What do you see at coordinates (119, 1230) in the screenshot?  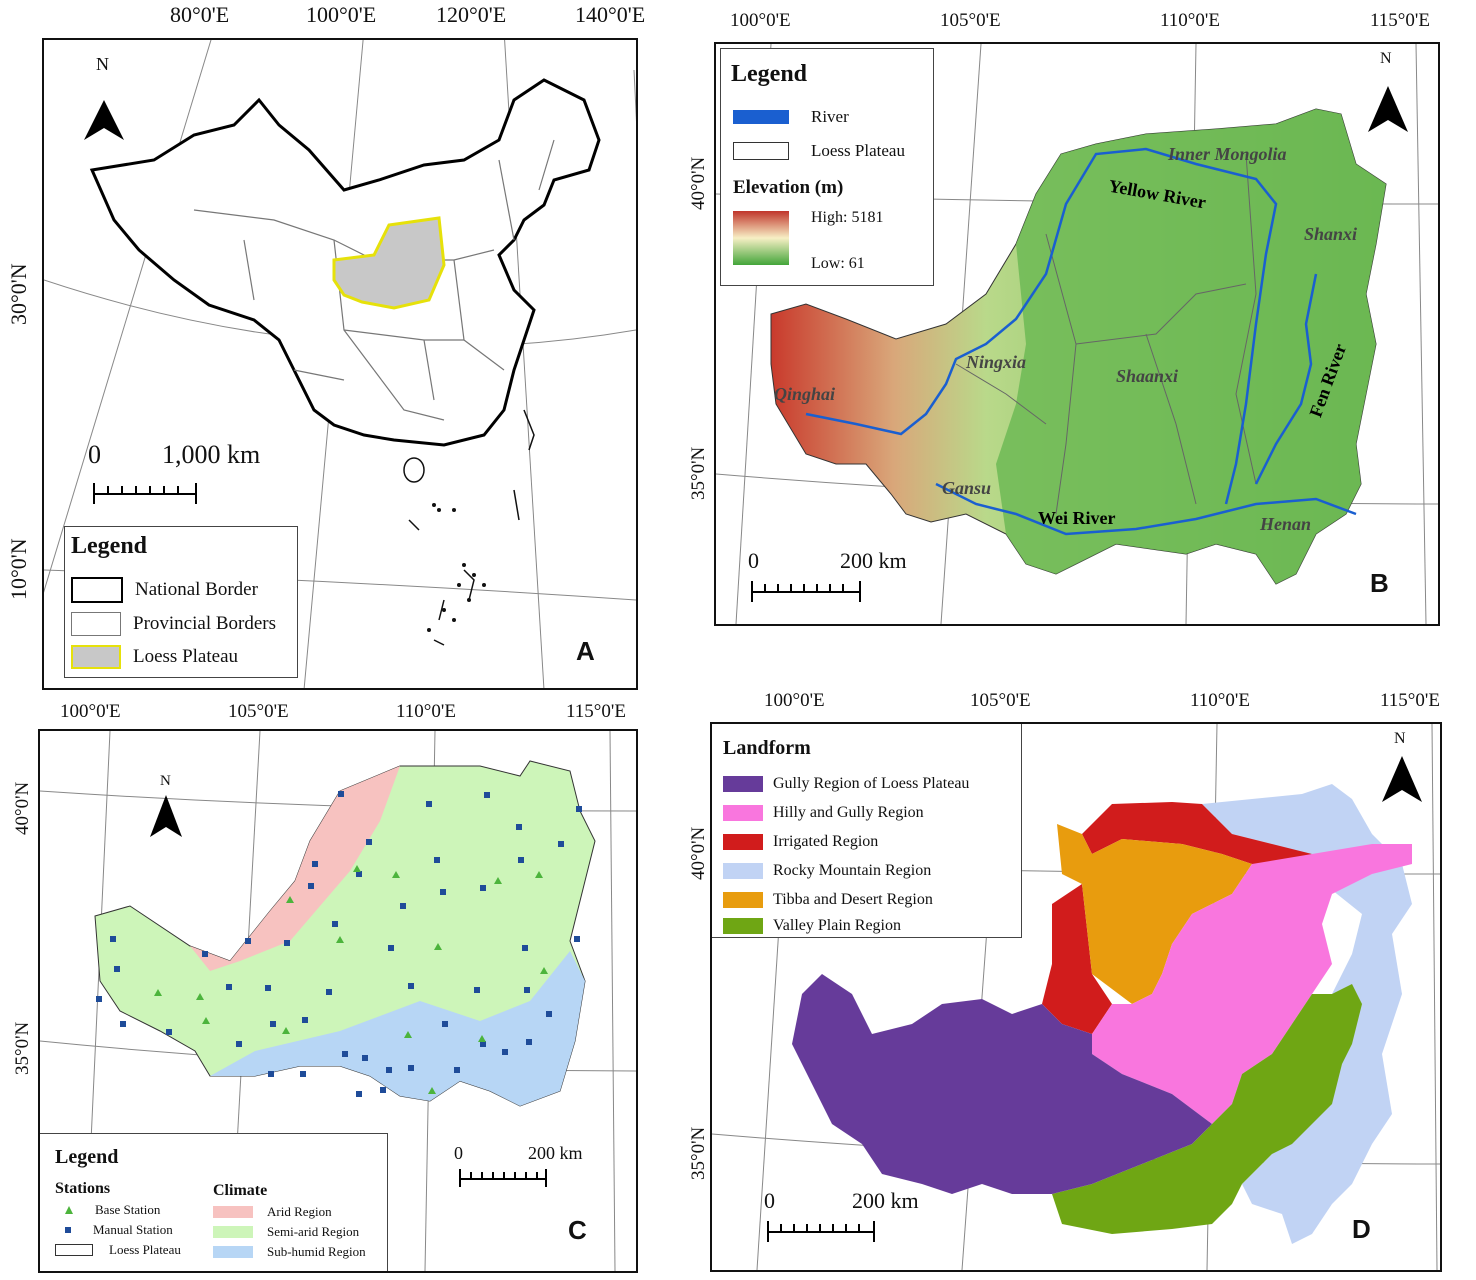 I see `legend-item: Manual Station` at bounding box center [119, 1230].